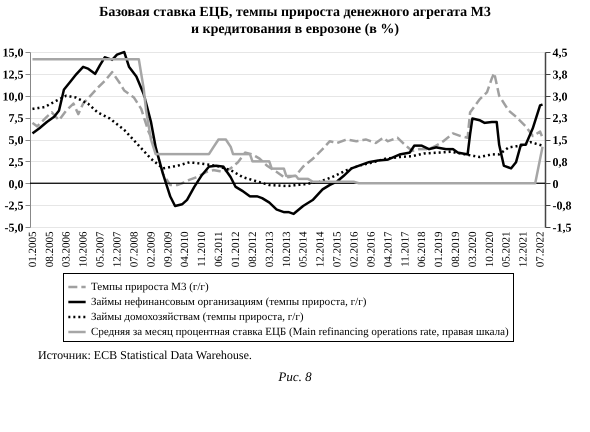 The image size is (590, 432). Describe the element at coordinates (150, 287) in the screenshot. I see `legend-label: Темпы прироста М3 (г/г)` at that location.